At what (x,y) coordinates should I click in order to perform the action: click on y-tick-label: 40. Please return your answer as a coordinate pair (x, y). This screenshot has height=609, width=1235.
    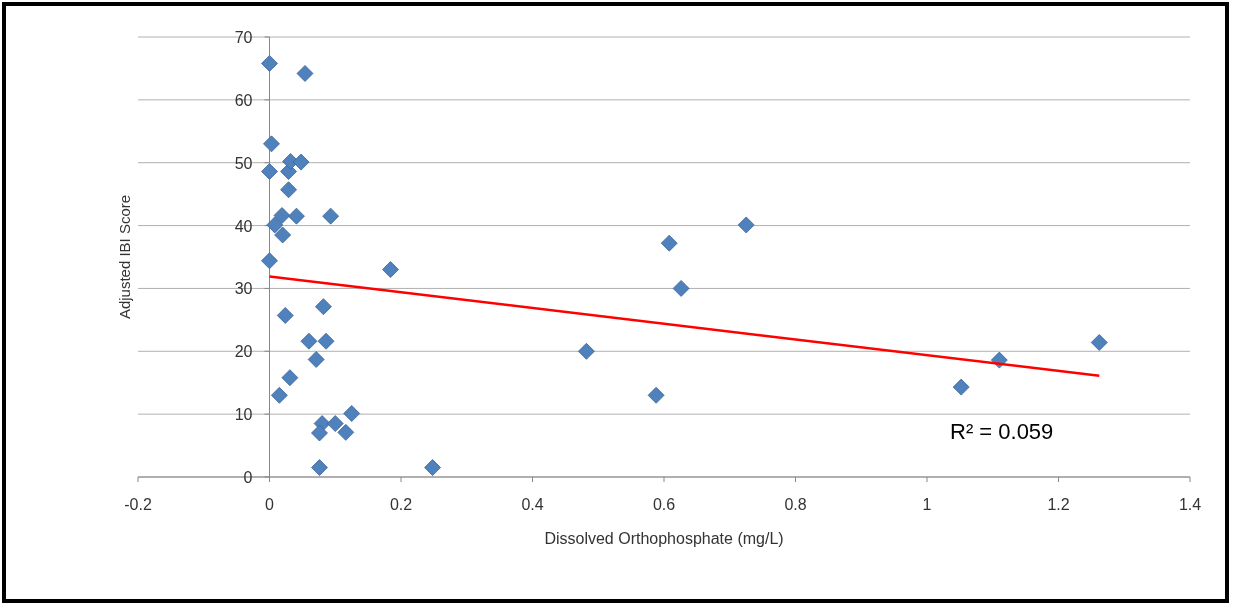
    Looking at the image, I should click on (243, 226).